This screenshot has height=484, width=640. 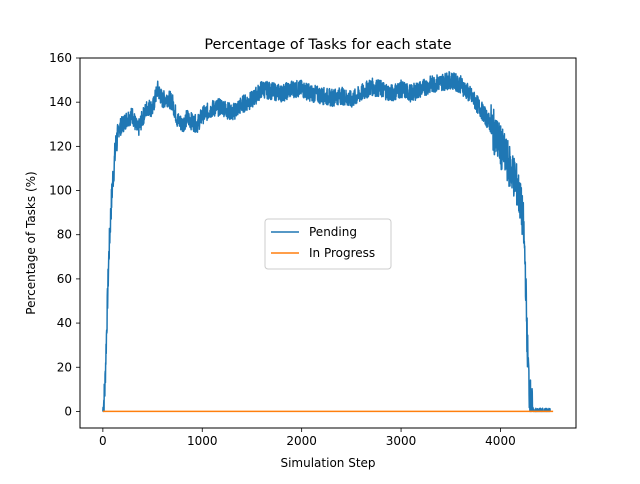 I want to click on y-tick-label: 120, so click(x=60, y=146).